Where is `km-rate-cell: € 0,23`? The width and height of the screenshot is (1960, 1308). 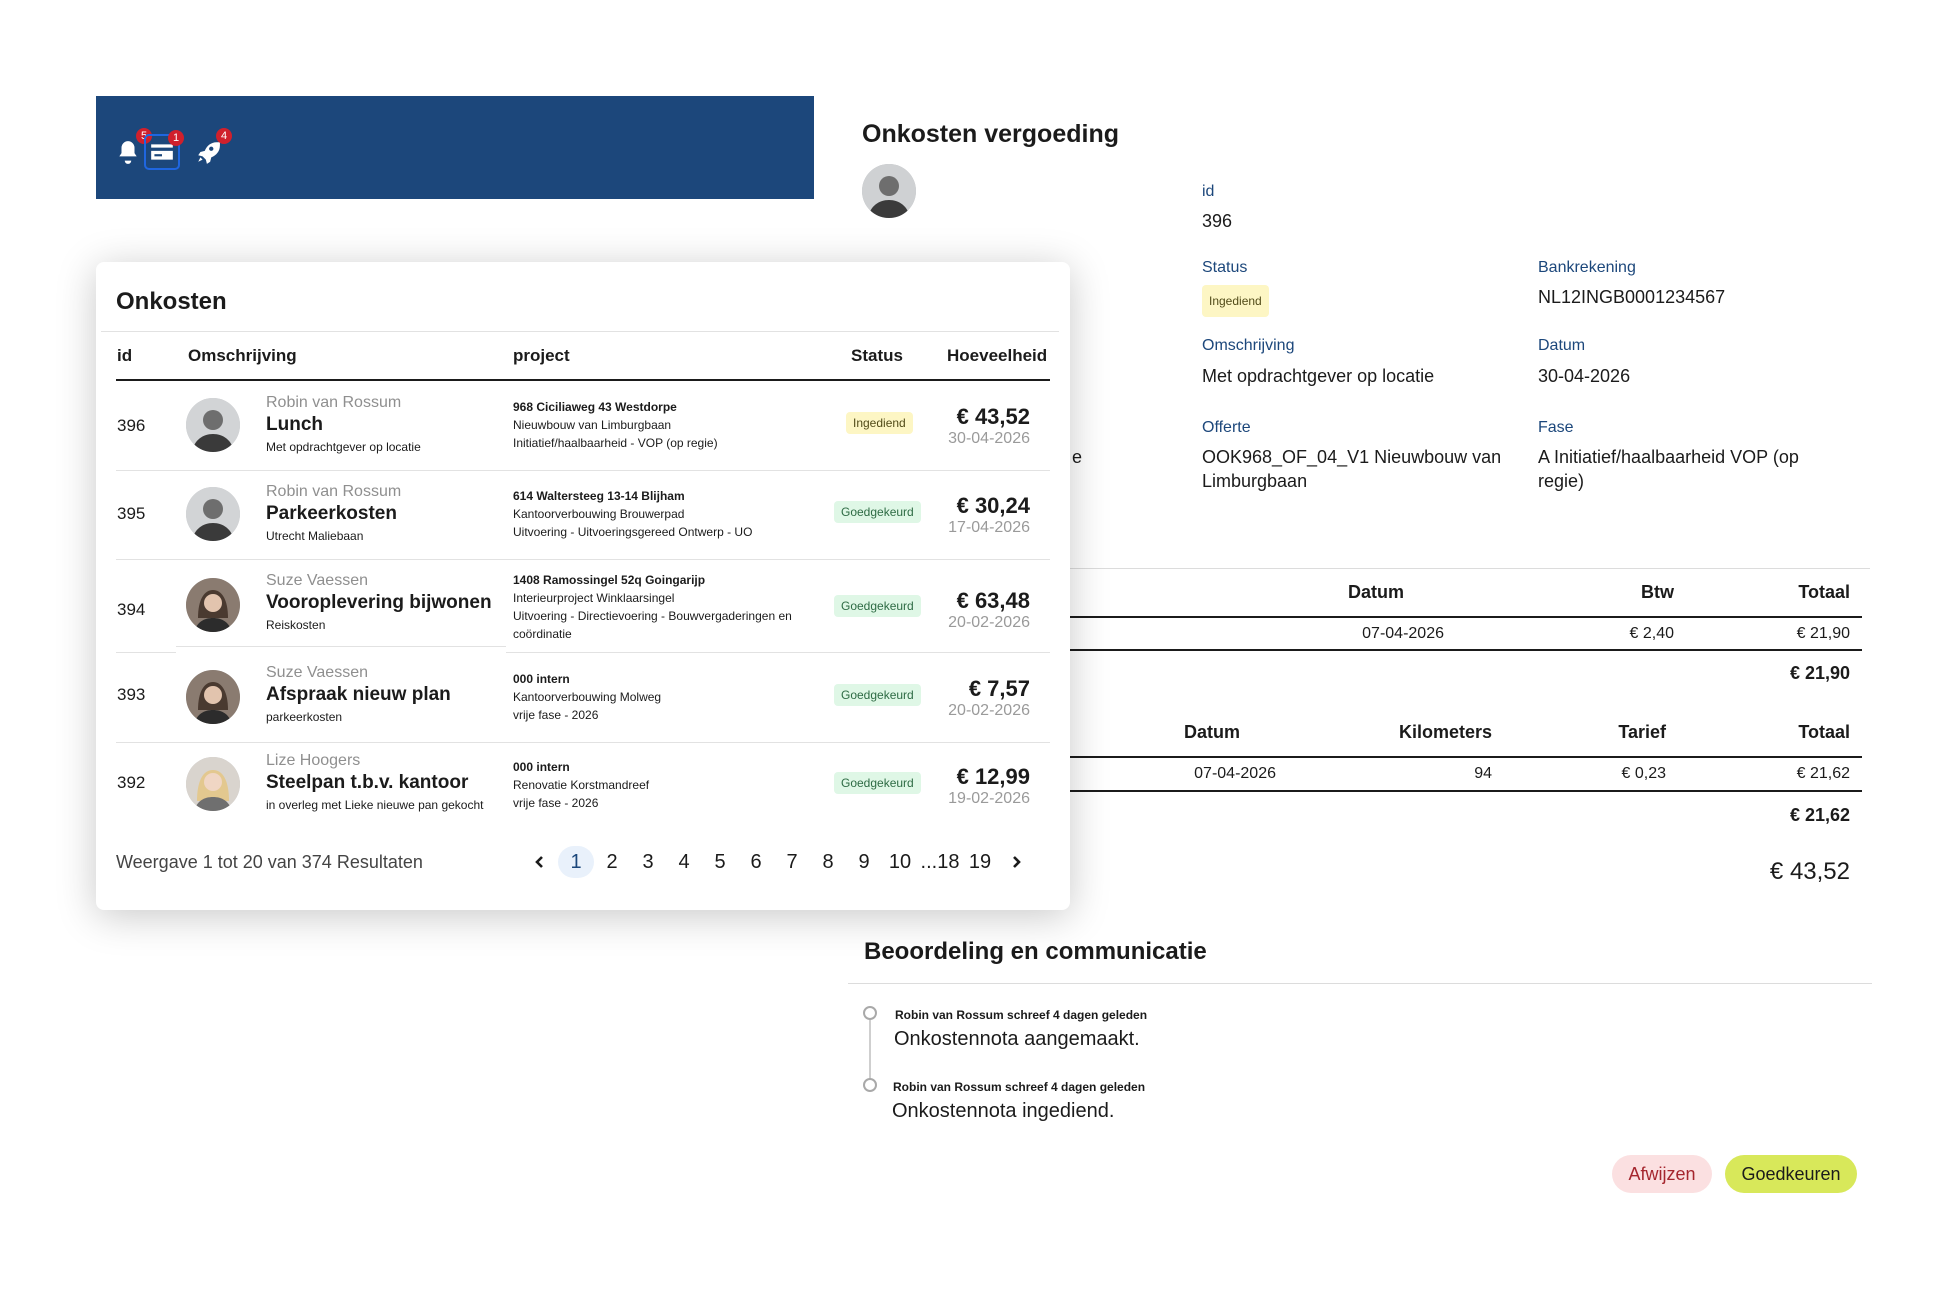 km-rate-cell: € 0,23 is located at coordinates (1643, 773).